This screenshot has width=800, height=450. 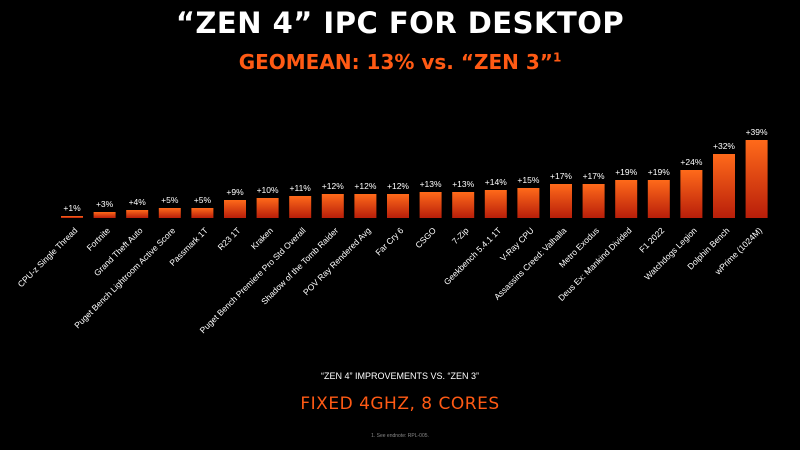 What do you see at coordinates (399, 376) in the screenshot?
I see `footer-caption: “ZEN 4” IMPROVEMENTS VS. “ZEN 3”` at bounding box center [399, 376].